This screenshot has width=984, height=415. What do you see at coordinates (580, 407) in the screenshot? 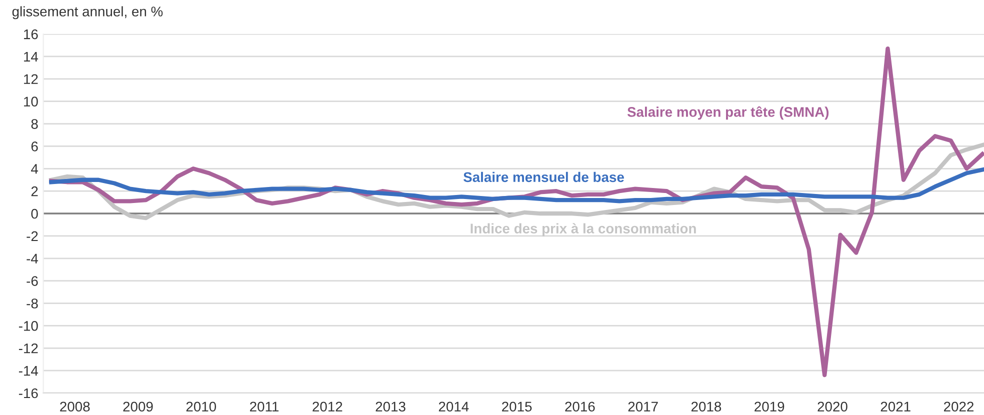
I see `x-tick-label: 2016` at bounding box center [580, 407].